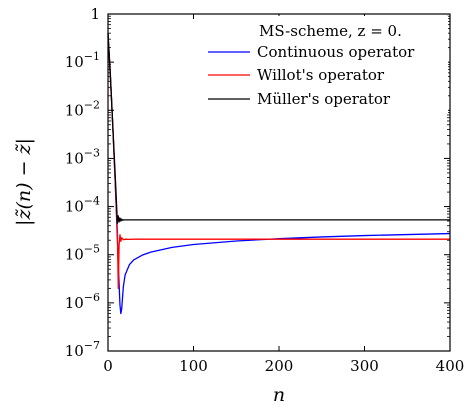 This screenshot has height=412, width=468. I want to click on y-tick-label-base-2: 10, so click(74, 255).